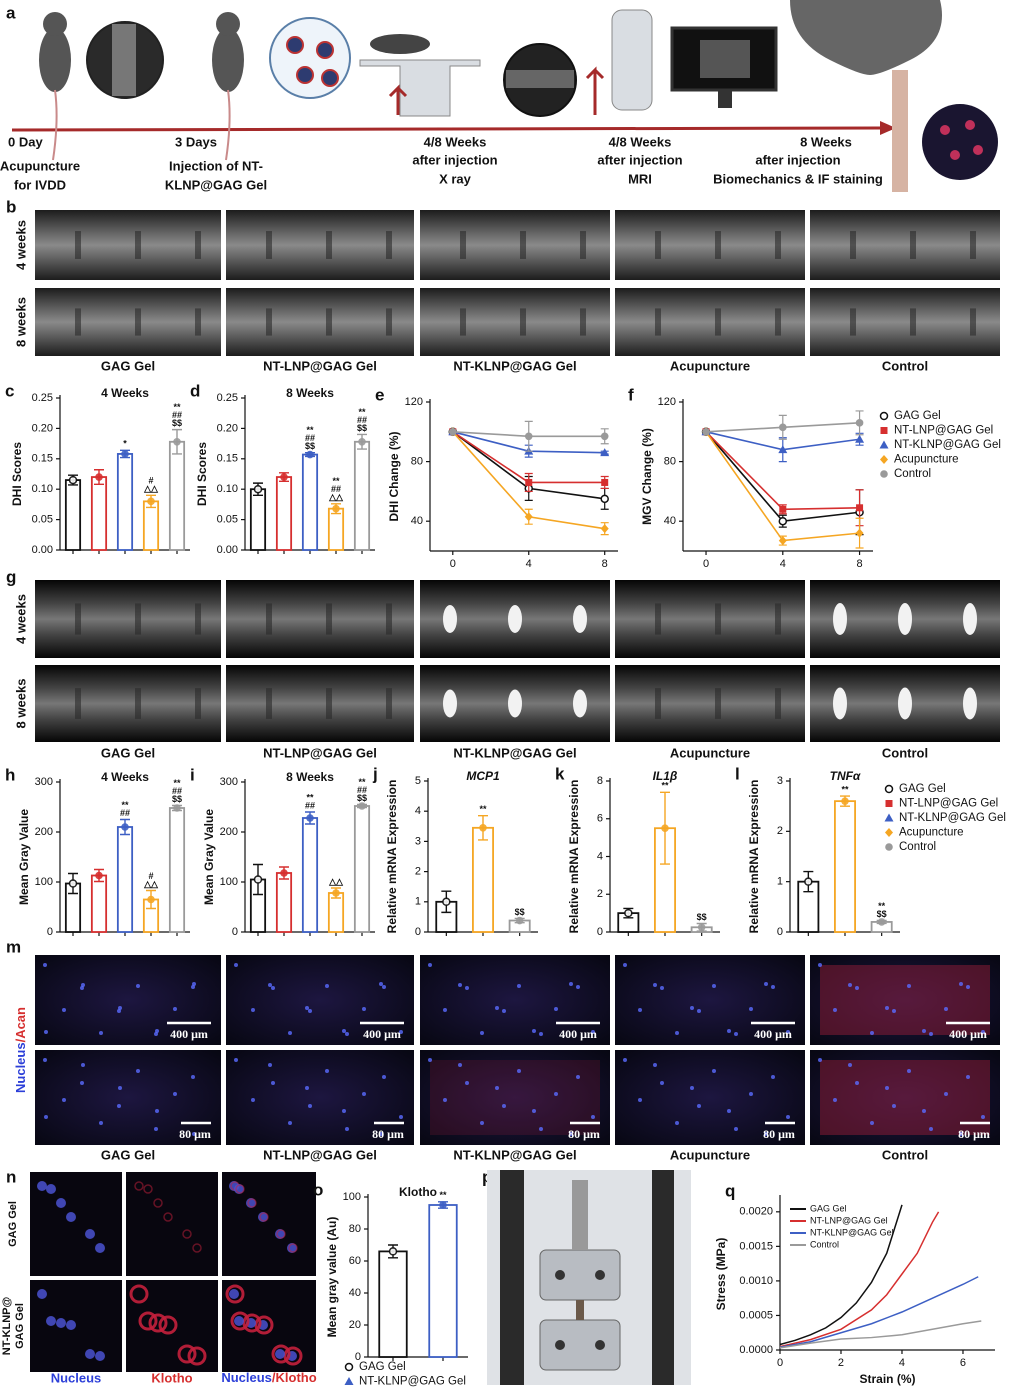  Describe the element at coordinates (20, 1024) in the screenshot. I see `stain-part: /Acan` at that location.